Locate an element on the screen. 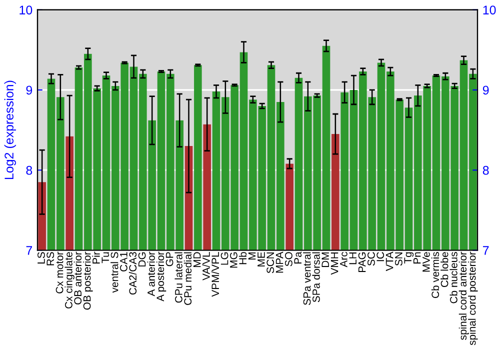 The height and width of the screenshot is (350, 500). x-tick-label: CPu medial is located at coordinates (188, 278).